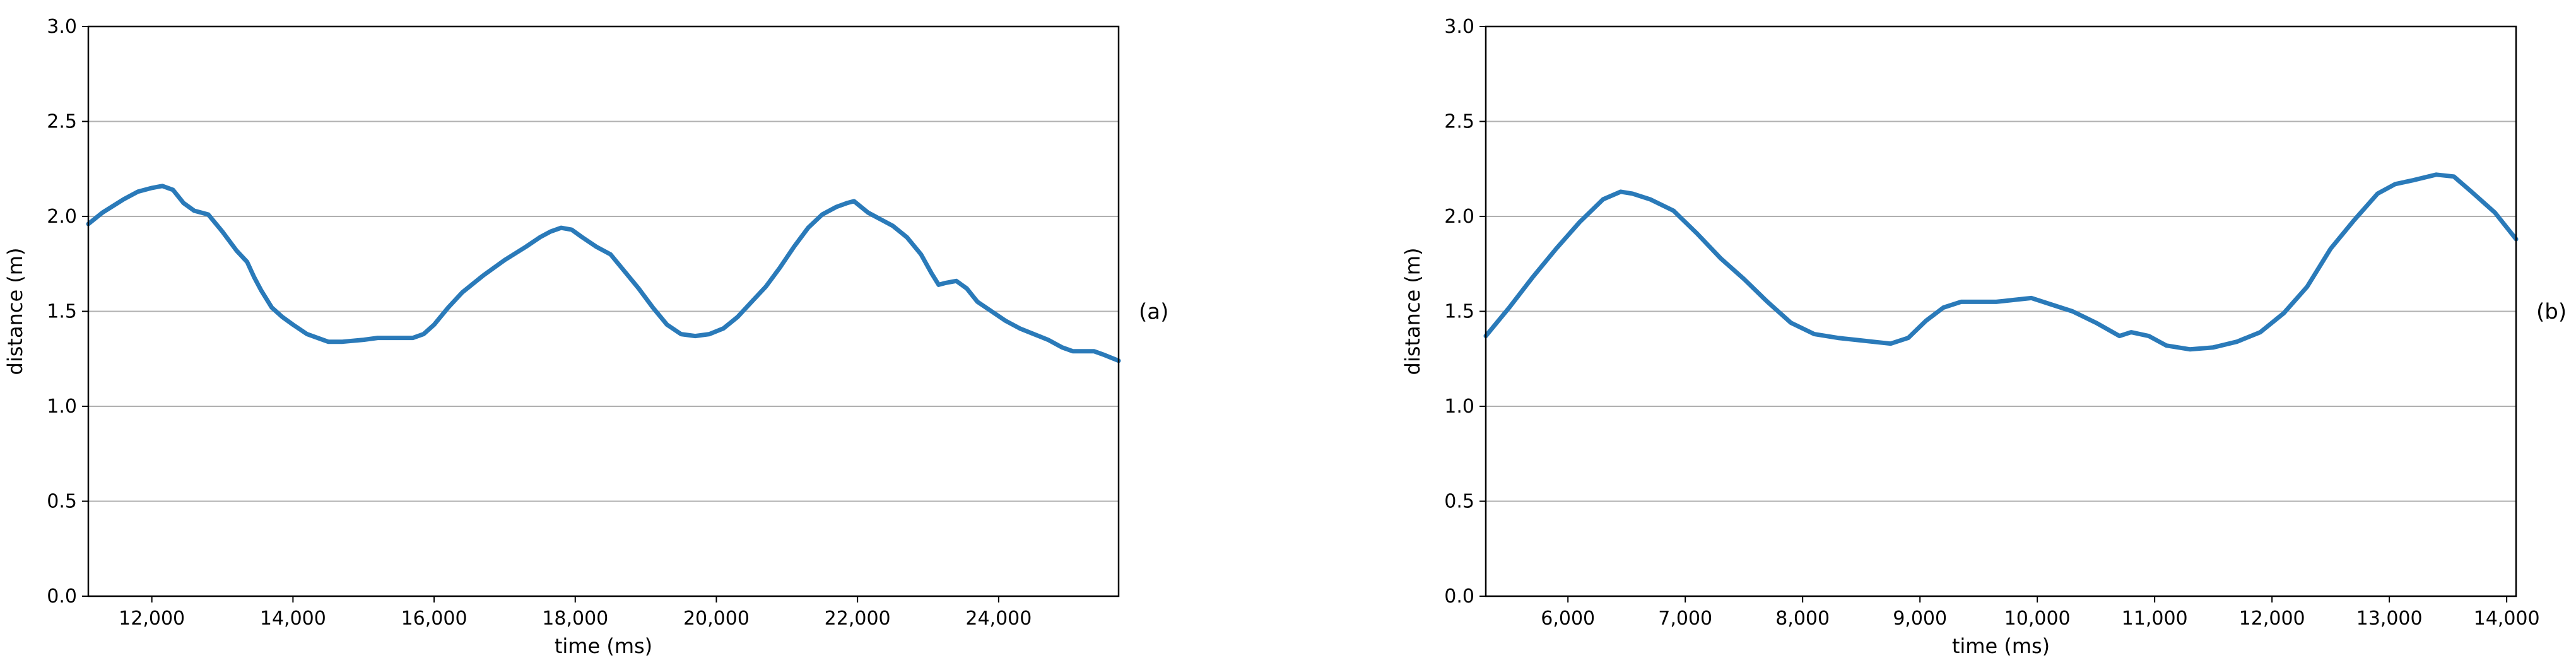 The image size is (2576, 670). I want to click on x-tick-label: 13,000, so click(2389, 619).